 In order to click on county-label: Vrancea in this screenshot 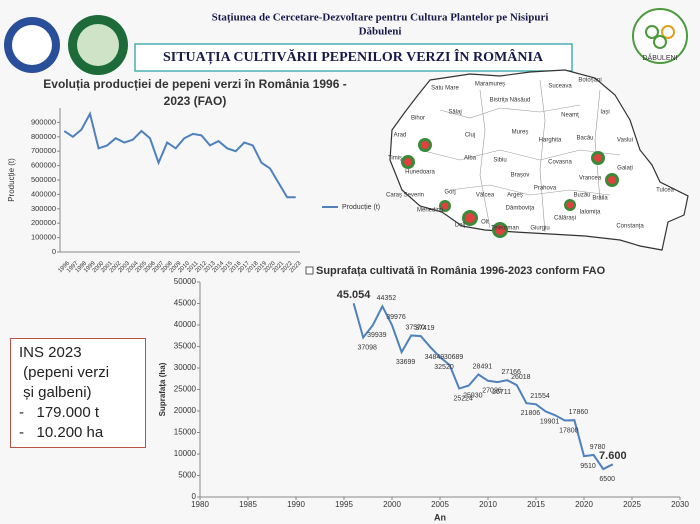, I will do `click(590, 179)`.